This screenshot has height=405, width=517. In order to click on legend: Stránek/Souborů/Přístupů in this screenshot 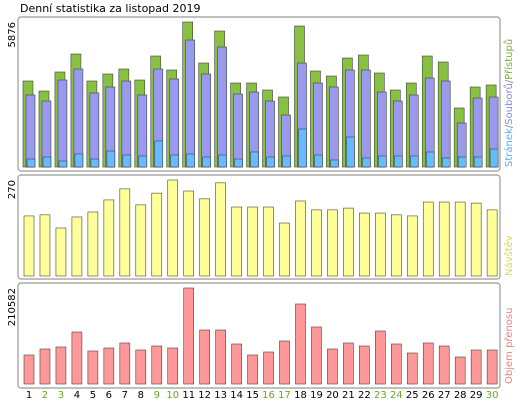, I will do `click(509, 103)`.